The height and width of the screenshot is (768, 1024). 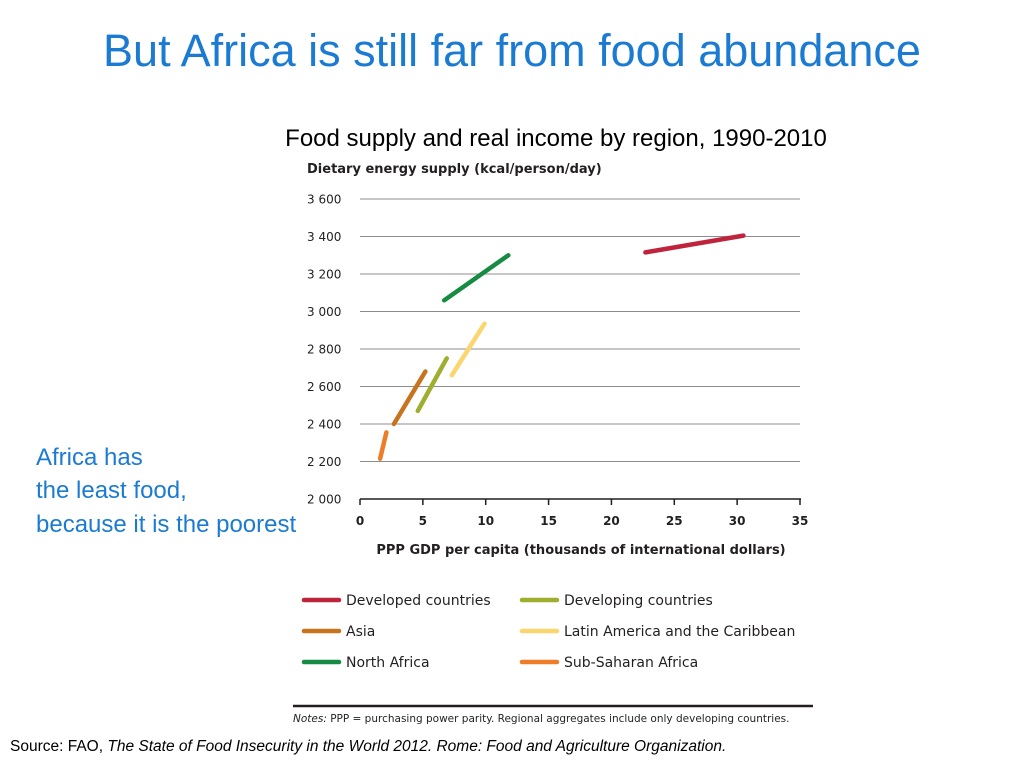 What do you see at coordinates (454, 169) in the screenshot?
I see `y-axis-label: Dietary energy supply (kcal/person/day)` at bounding box center [454, 169].